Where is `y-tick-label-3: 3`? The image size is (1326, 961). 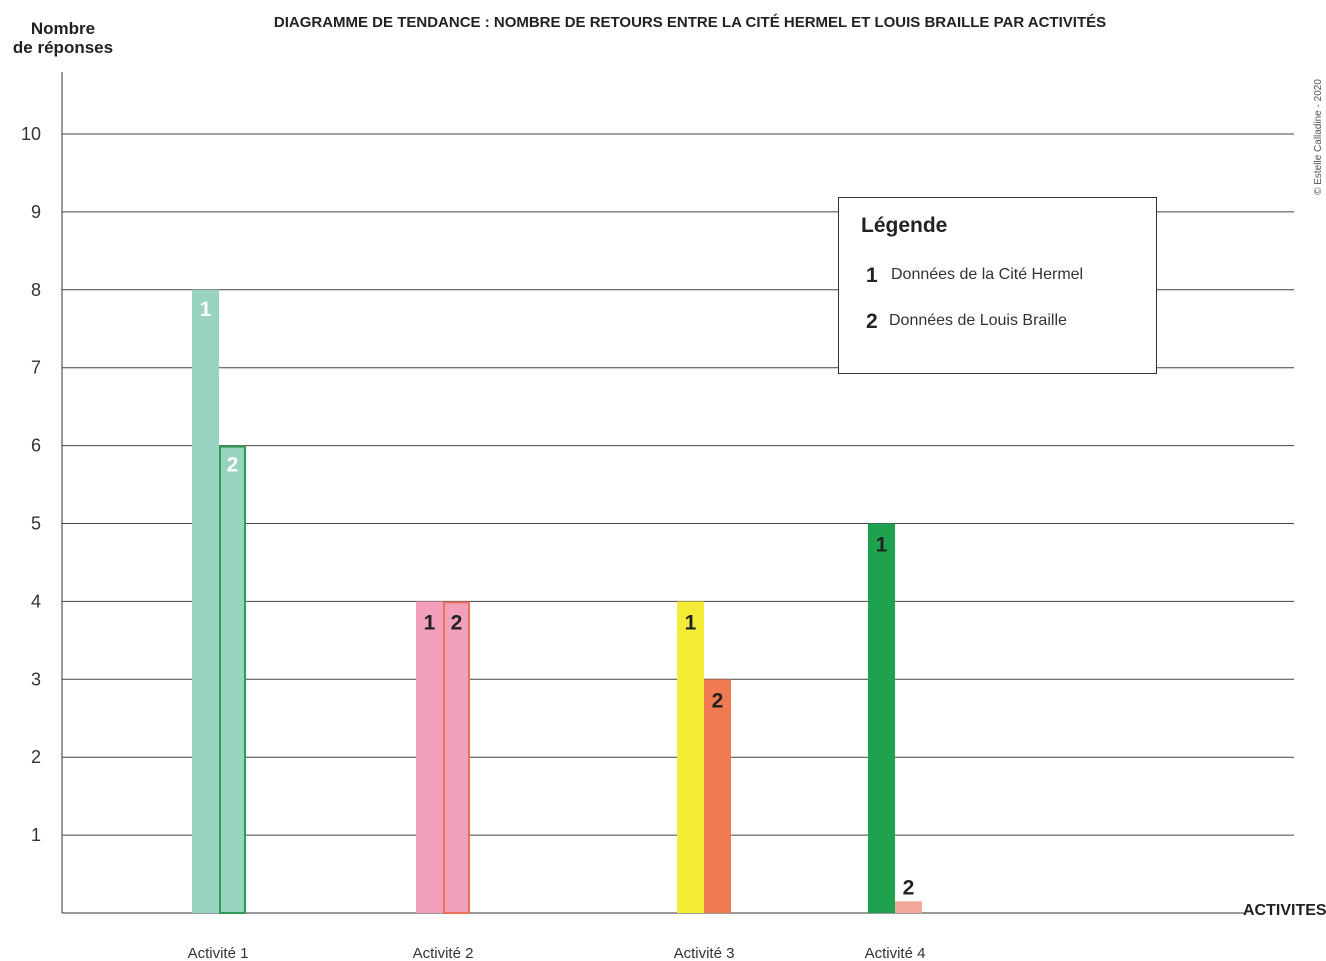 y-tick-label-3: 3 is located at coordinates (36, 679).